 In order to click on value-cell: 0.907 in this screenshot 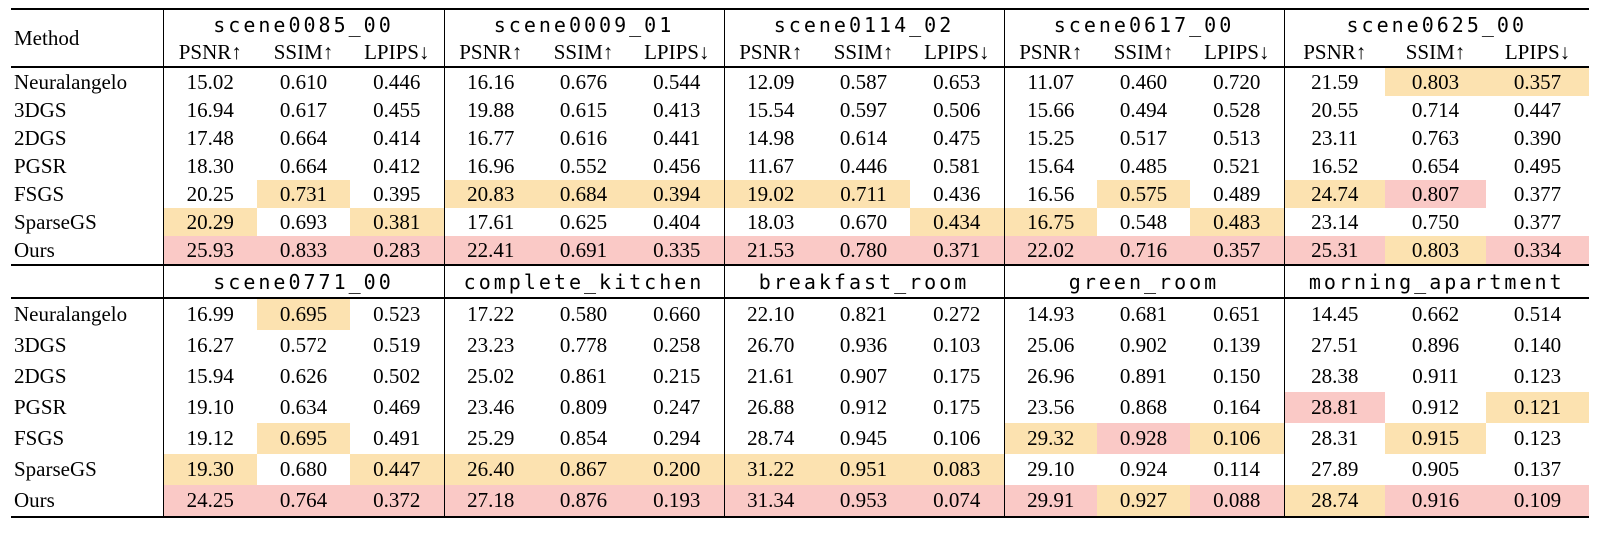, I will do `click(863, 376)`.